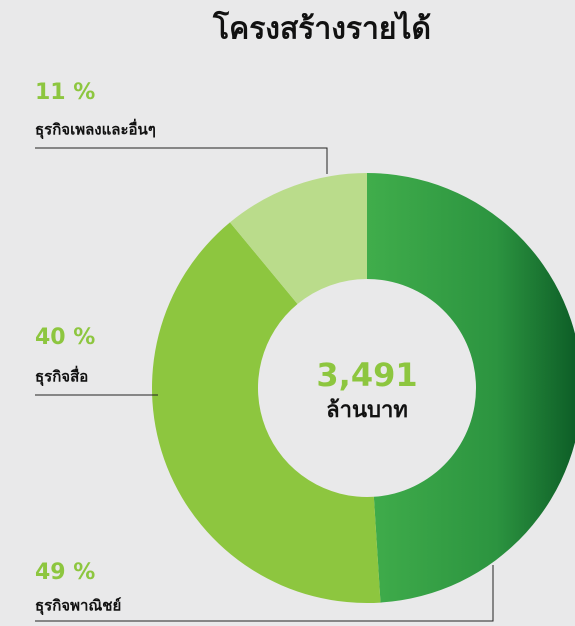 Image resolution: width=575 pixels, height=626 pixels. Describe the element at coordinates (367, 410) in the screenshot. I see `total-unit: ล้านบาท` at that location.